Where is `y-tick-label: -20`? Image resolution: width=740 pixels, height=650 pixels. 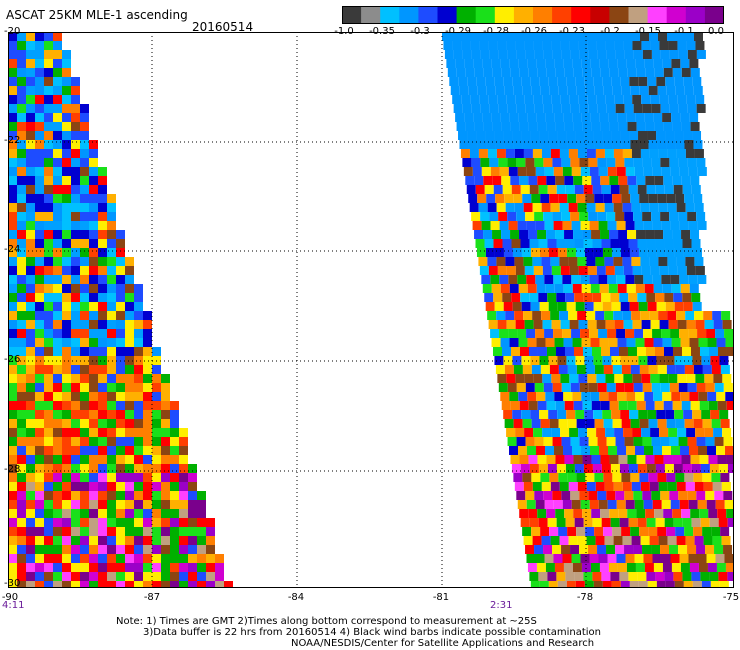 y-tick-label: -20 is located at coordinates (12, 31).